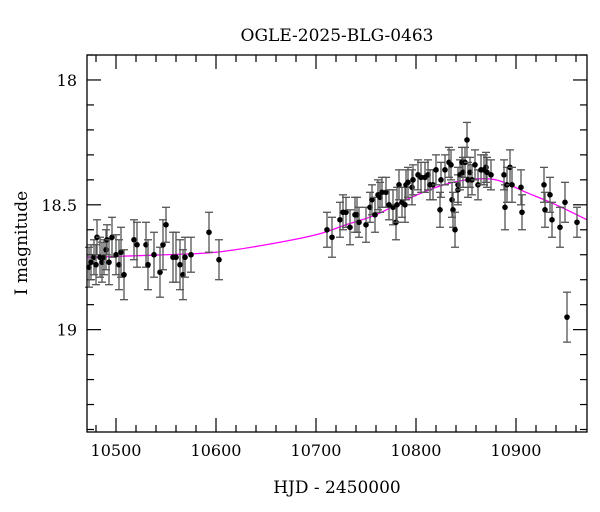  Describe the element at coordinates (516, 450) in the screenshot. I see `x-tick-label: 10900` at that location.